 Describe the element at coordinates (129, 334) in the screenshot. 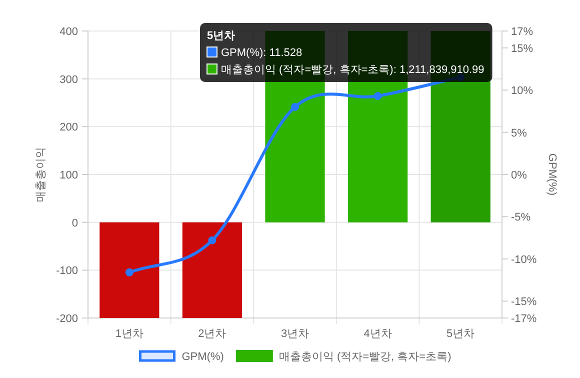

I see `x-tick-label: 1년차` at that location.